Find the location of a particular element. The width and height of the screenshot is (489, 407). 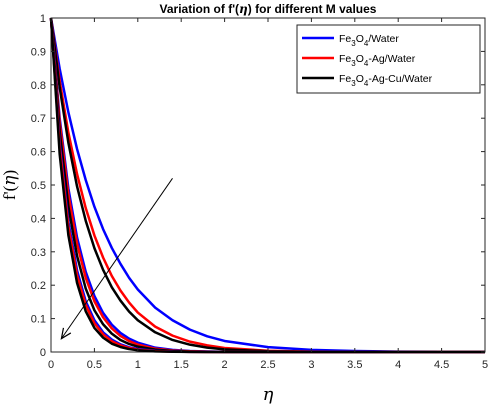

y-tick-label: 0.6 is located at coordinates (38, 153).